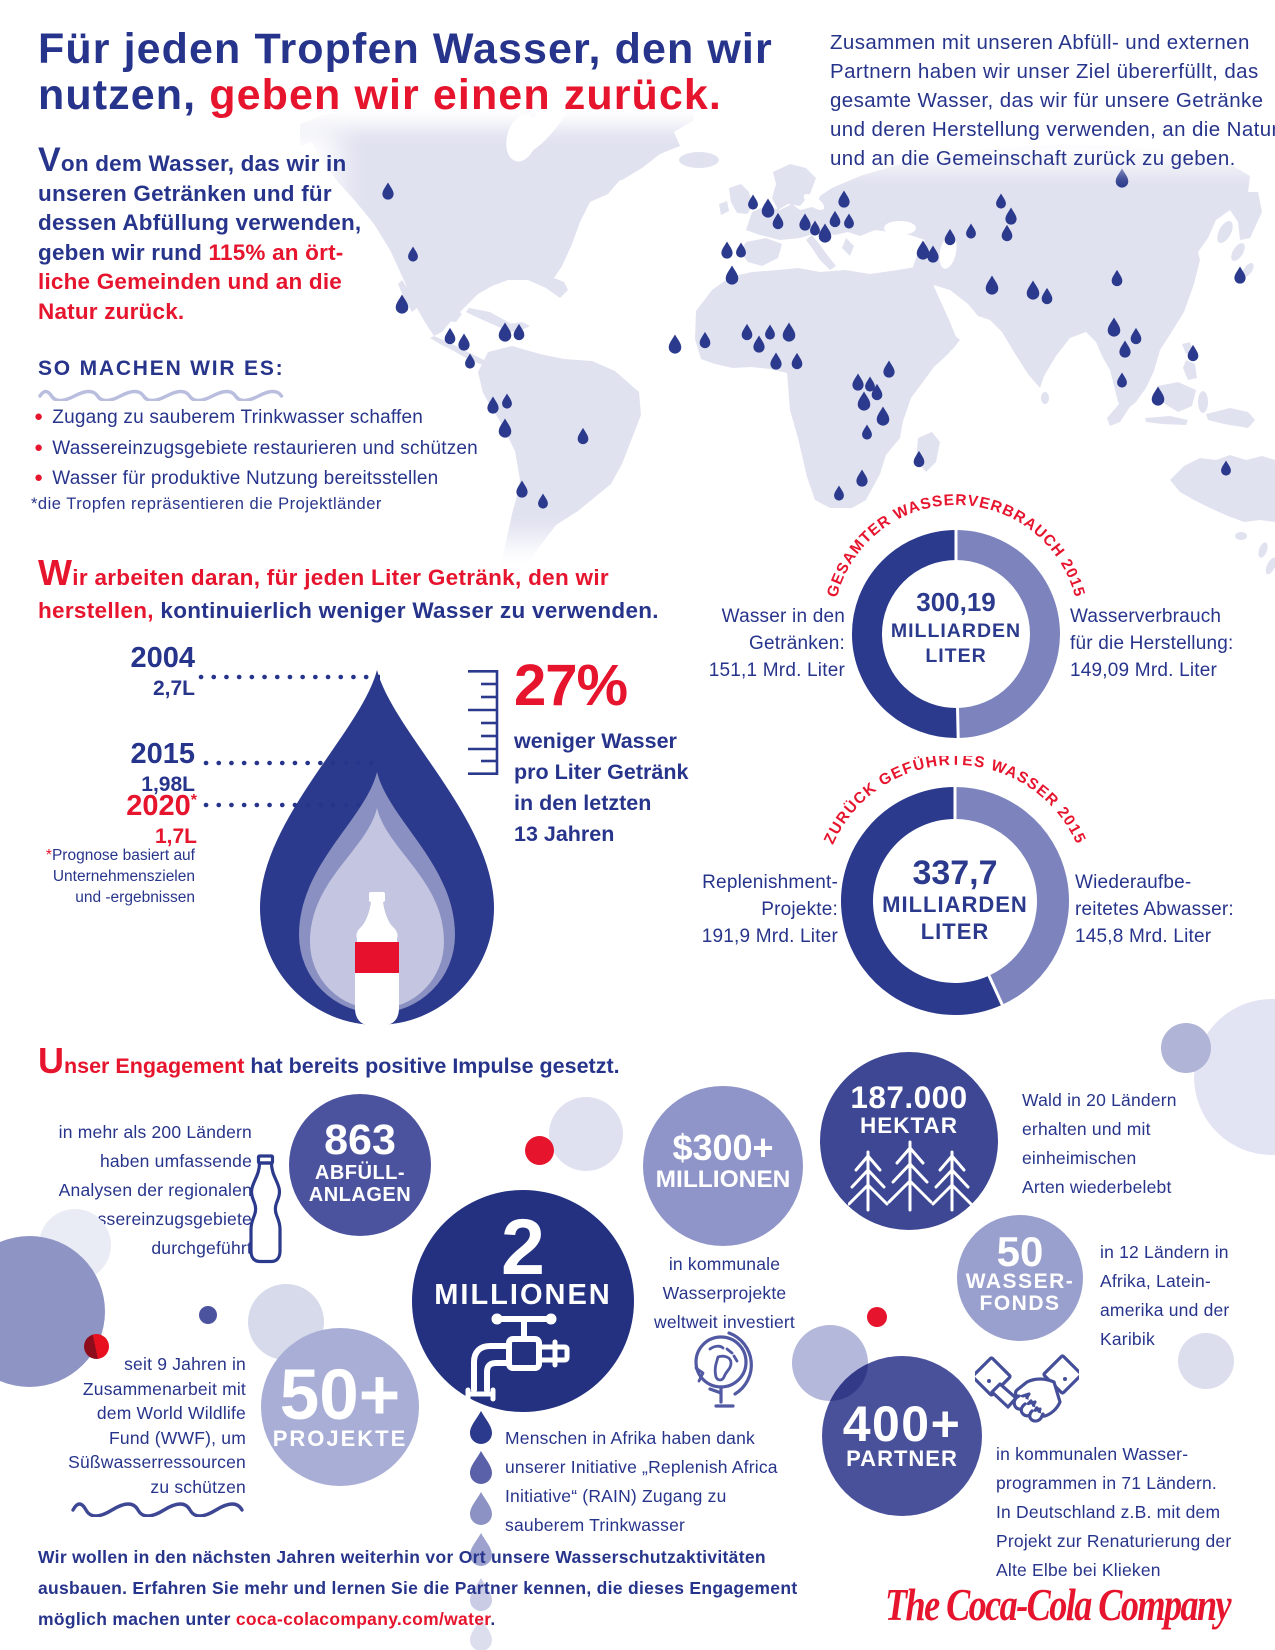  Describe the element at coordinates (954, 873) in the screenshot. I see `svg-text: 337,7` at that location.